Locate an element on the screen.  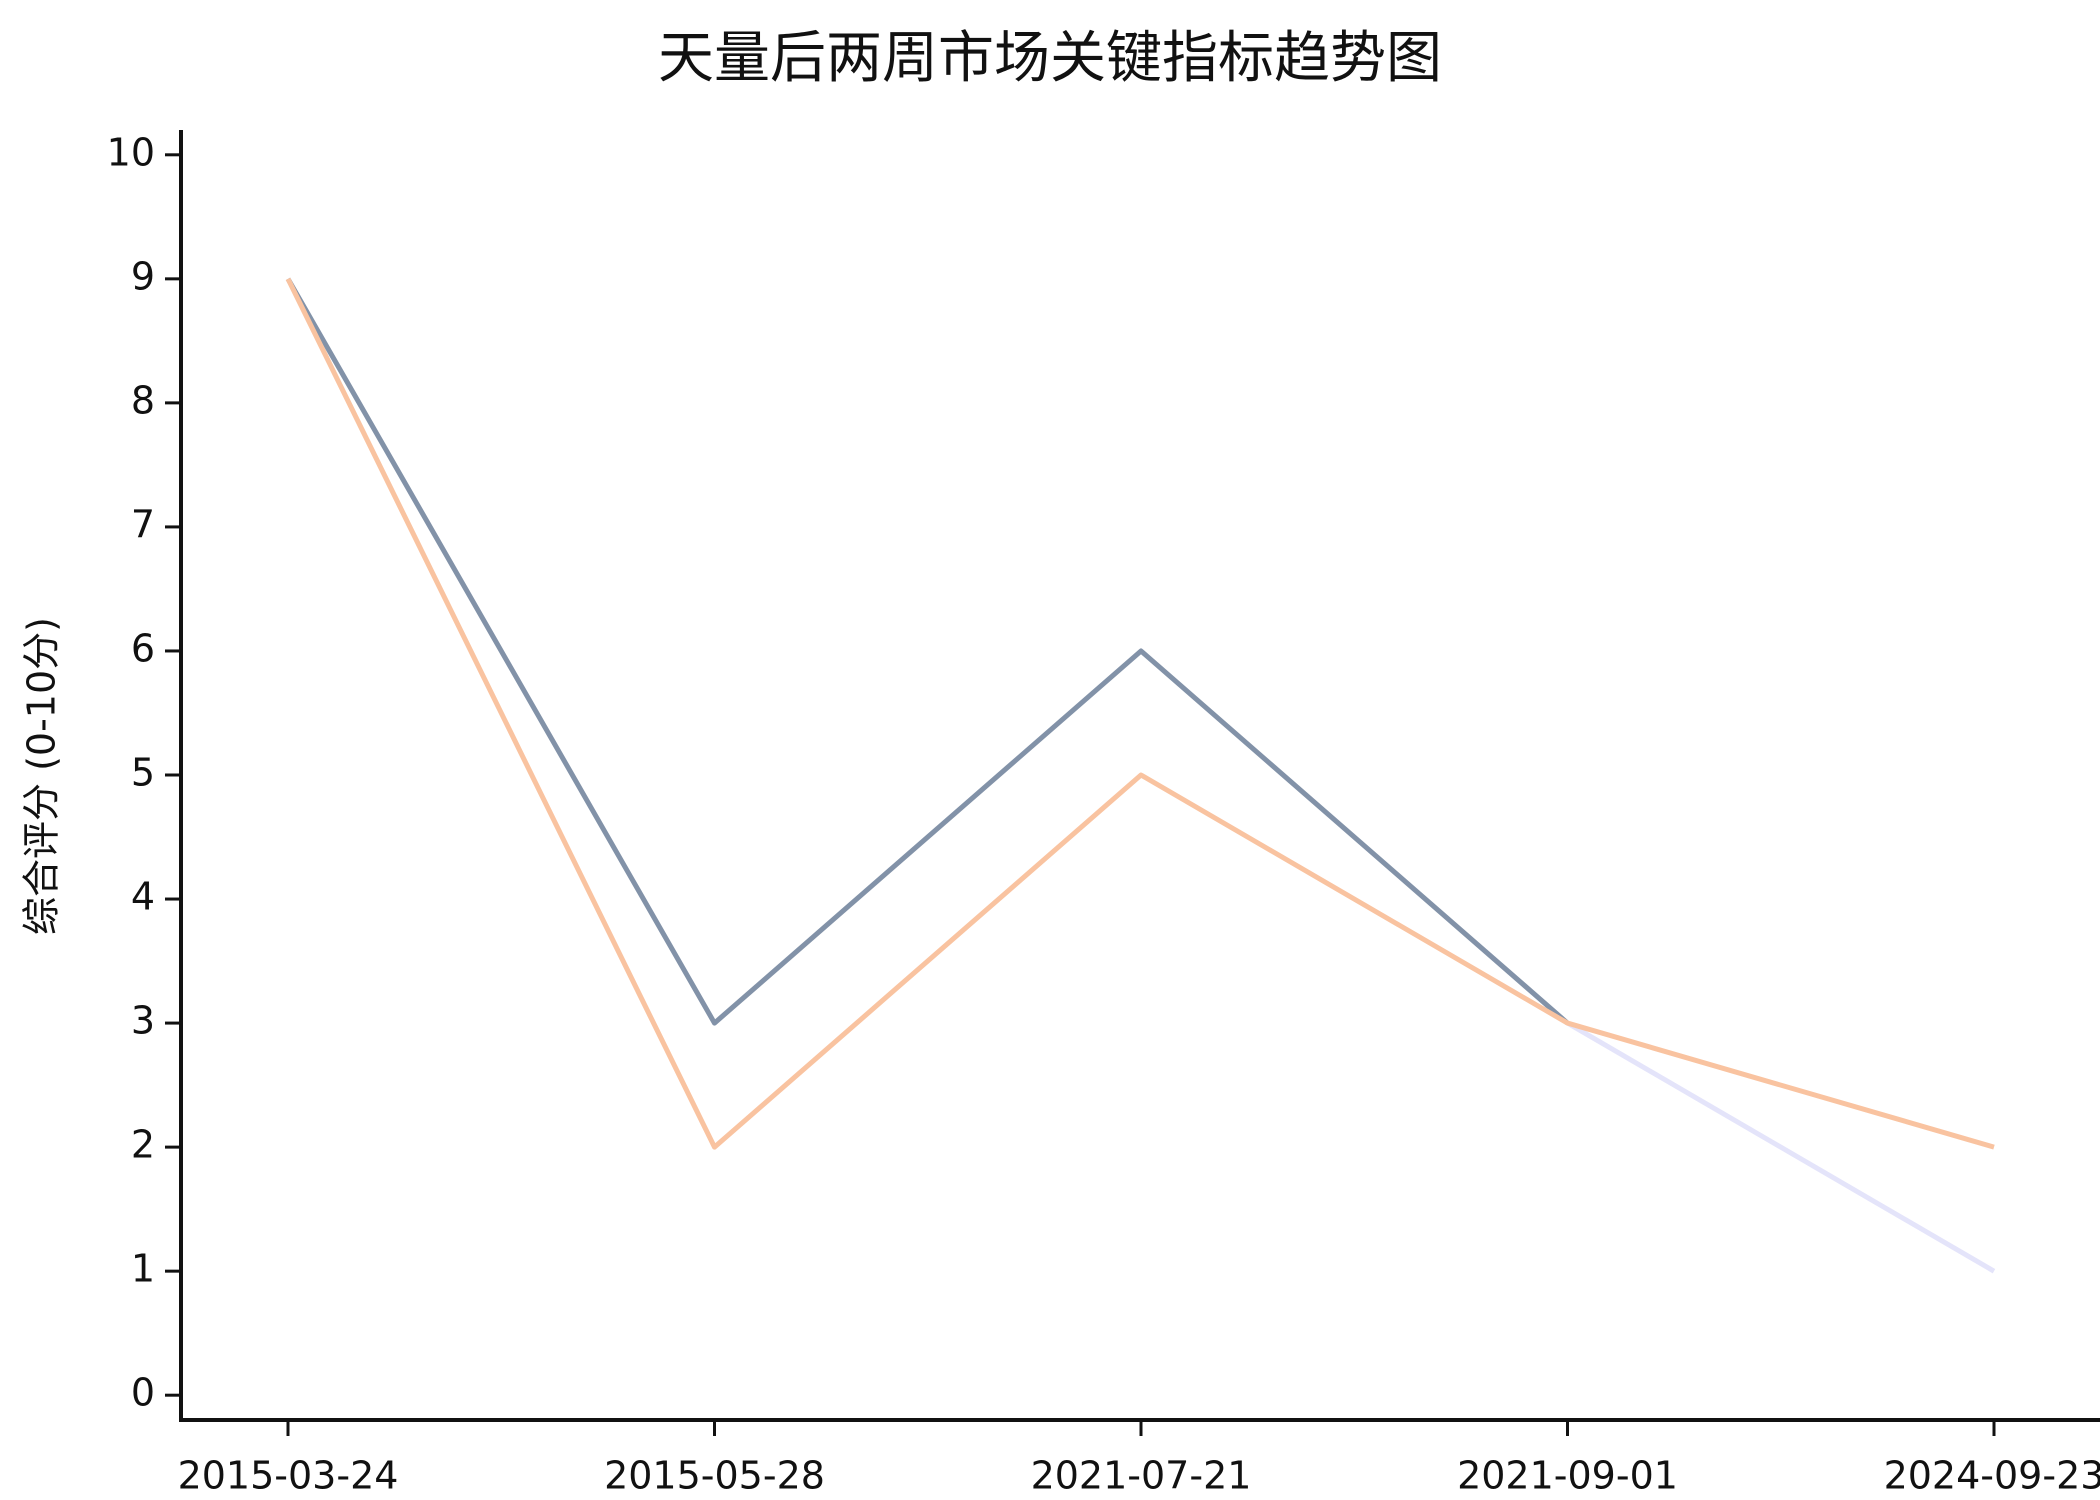
y-tick-label: 9 is located at coordinates (143, 276).